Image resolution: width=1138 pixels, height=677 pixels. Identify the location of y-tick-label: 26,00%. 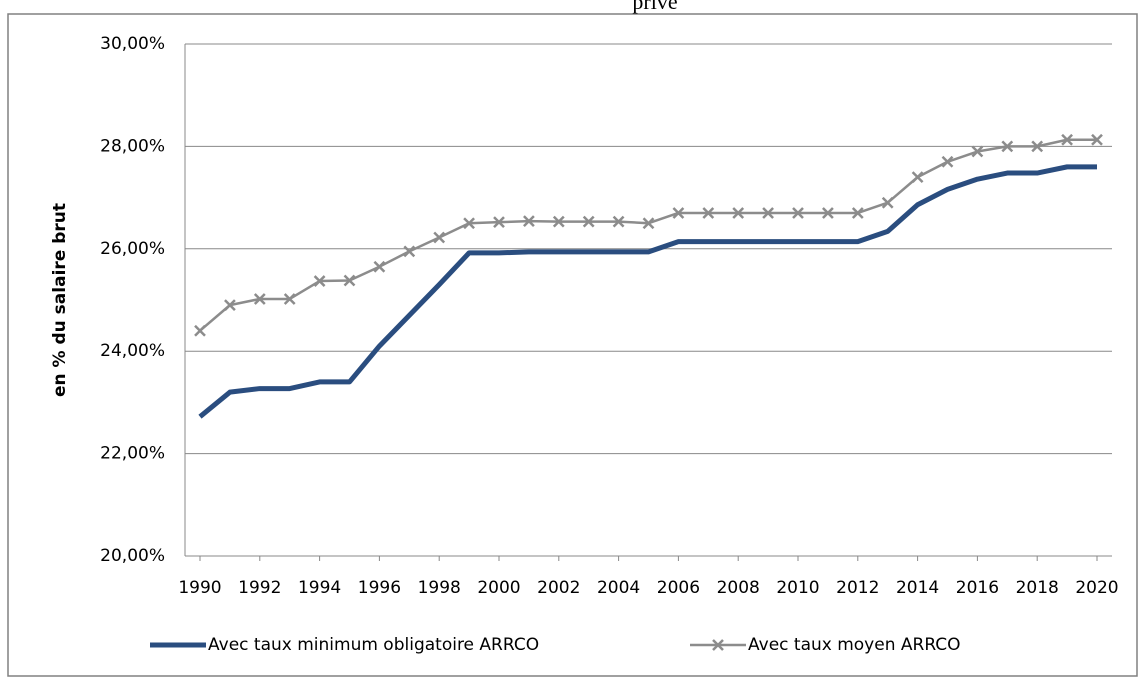
(132, 249).